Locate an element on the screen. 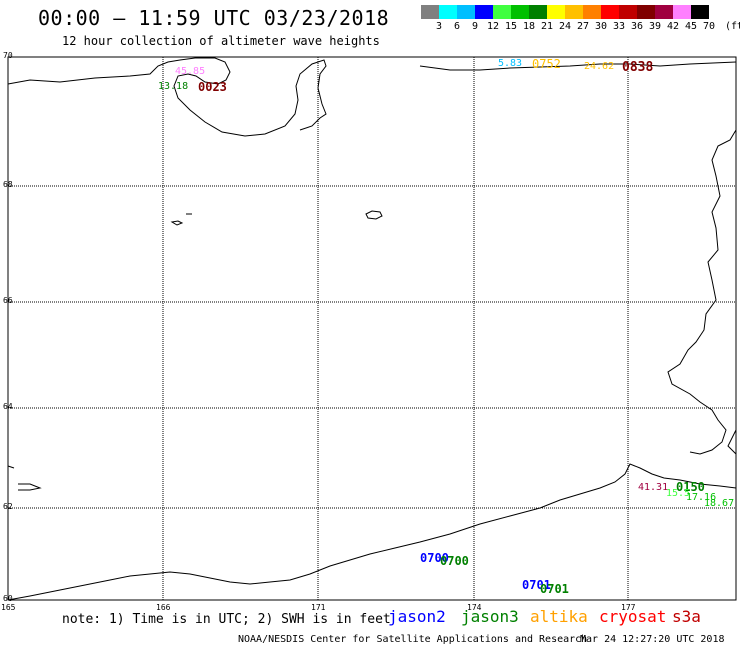  legend-tick-label: 12 is located at coordinates (493, 26).